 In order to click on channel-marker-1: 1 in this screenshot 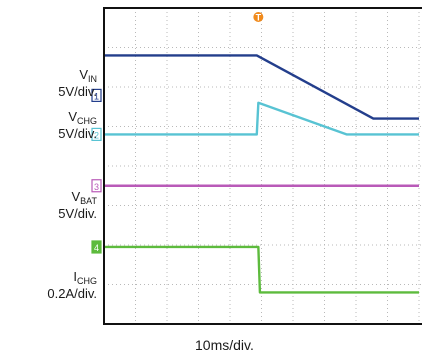, I will do `click(96, 95)`.